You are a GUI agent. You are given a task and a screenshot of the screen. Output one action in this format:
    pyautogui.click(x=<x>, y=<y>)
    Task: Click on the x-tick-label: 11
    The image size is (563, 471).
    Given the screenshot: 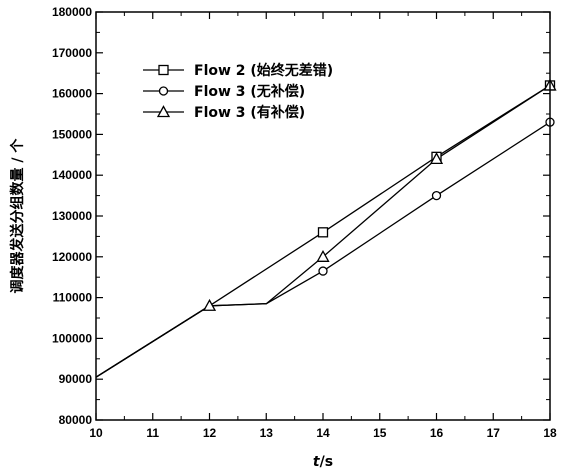 What is the action you would take?
    pyautogui.click(x=152, y=433)
    